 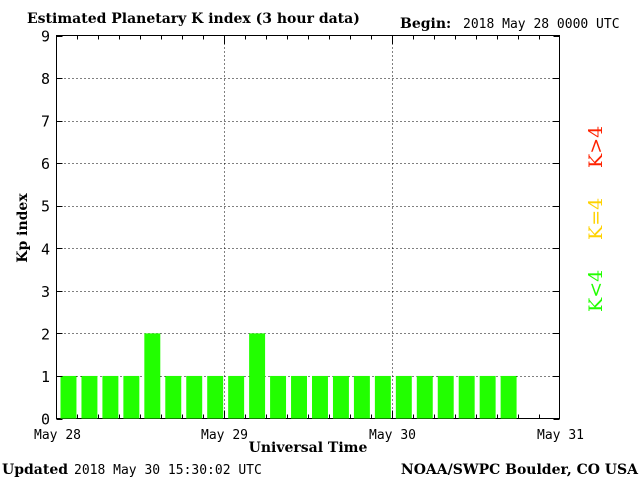 What do you see at coordinates (45, 122) in the screenshot?
I see `y-tick-label: 7` at bounding box center [45, 122].